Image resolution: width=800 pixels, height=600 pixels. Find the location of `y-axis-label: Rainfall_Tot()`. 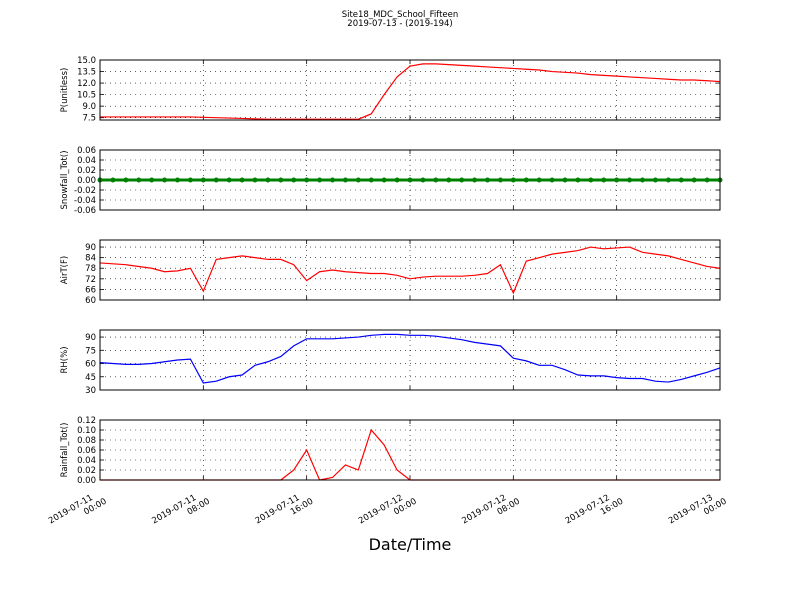

y-axis-label: Rainfall_Tot() is located at coordinates (65, 450).